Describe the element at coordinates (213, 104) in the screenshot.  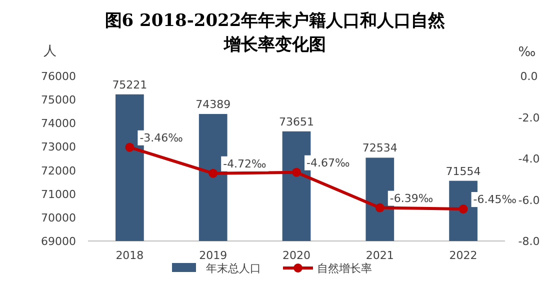
I see `data-label: 74389` at that location.